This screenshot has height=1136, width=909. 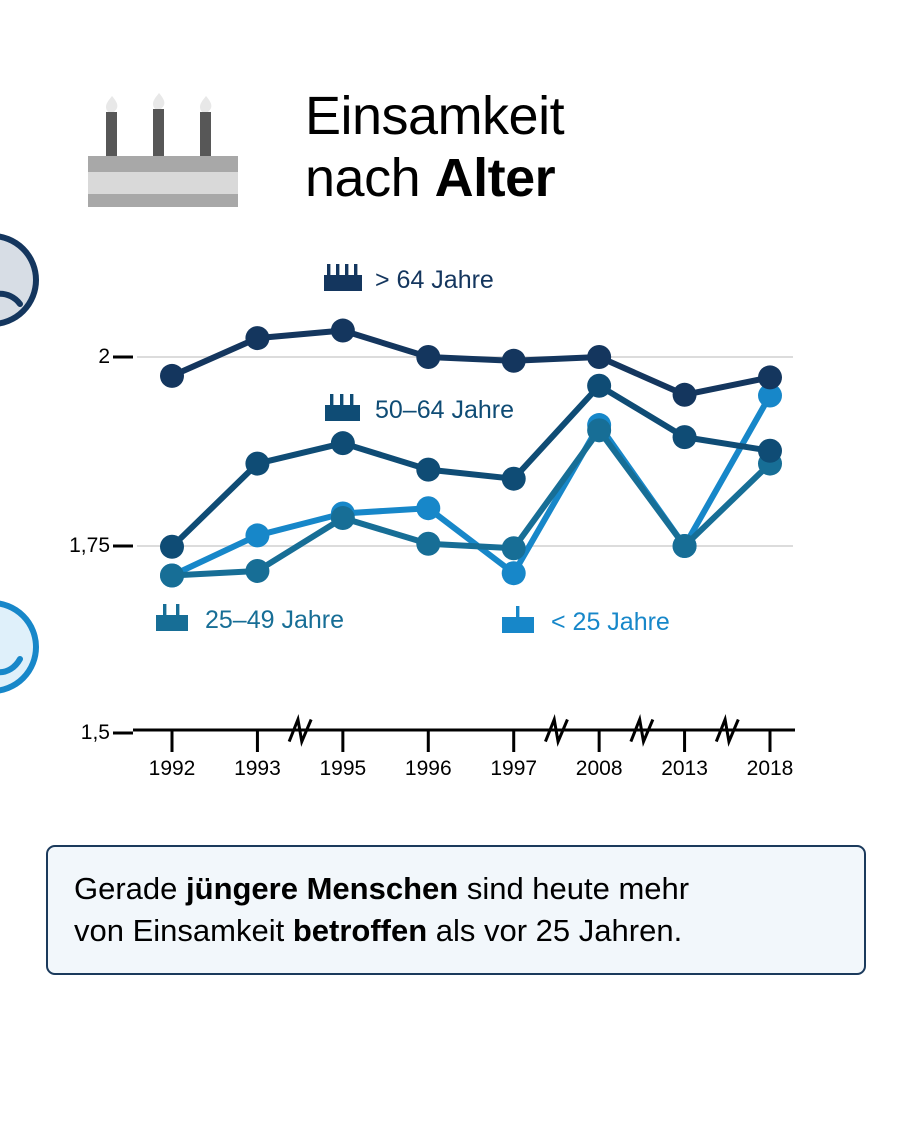 I want to click on x-axis-label: 2013, so click(x=684, y=768).